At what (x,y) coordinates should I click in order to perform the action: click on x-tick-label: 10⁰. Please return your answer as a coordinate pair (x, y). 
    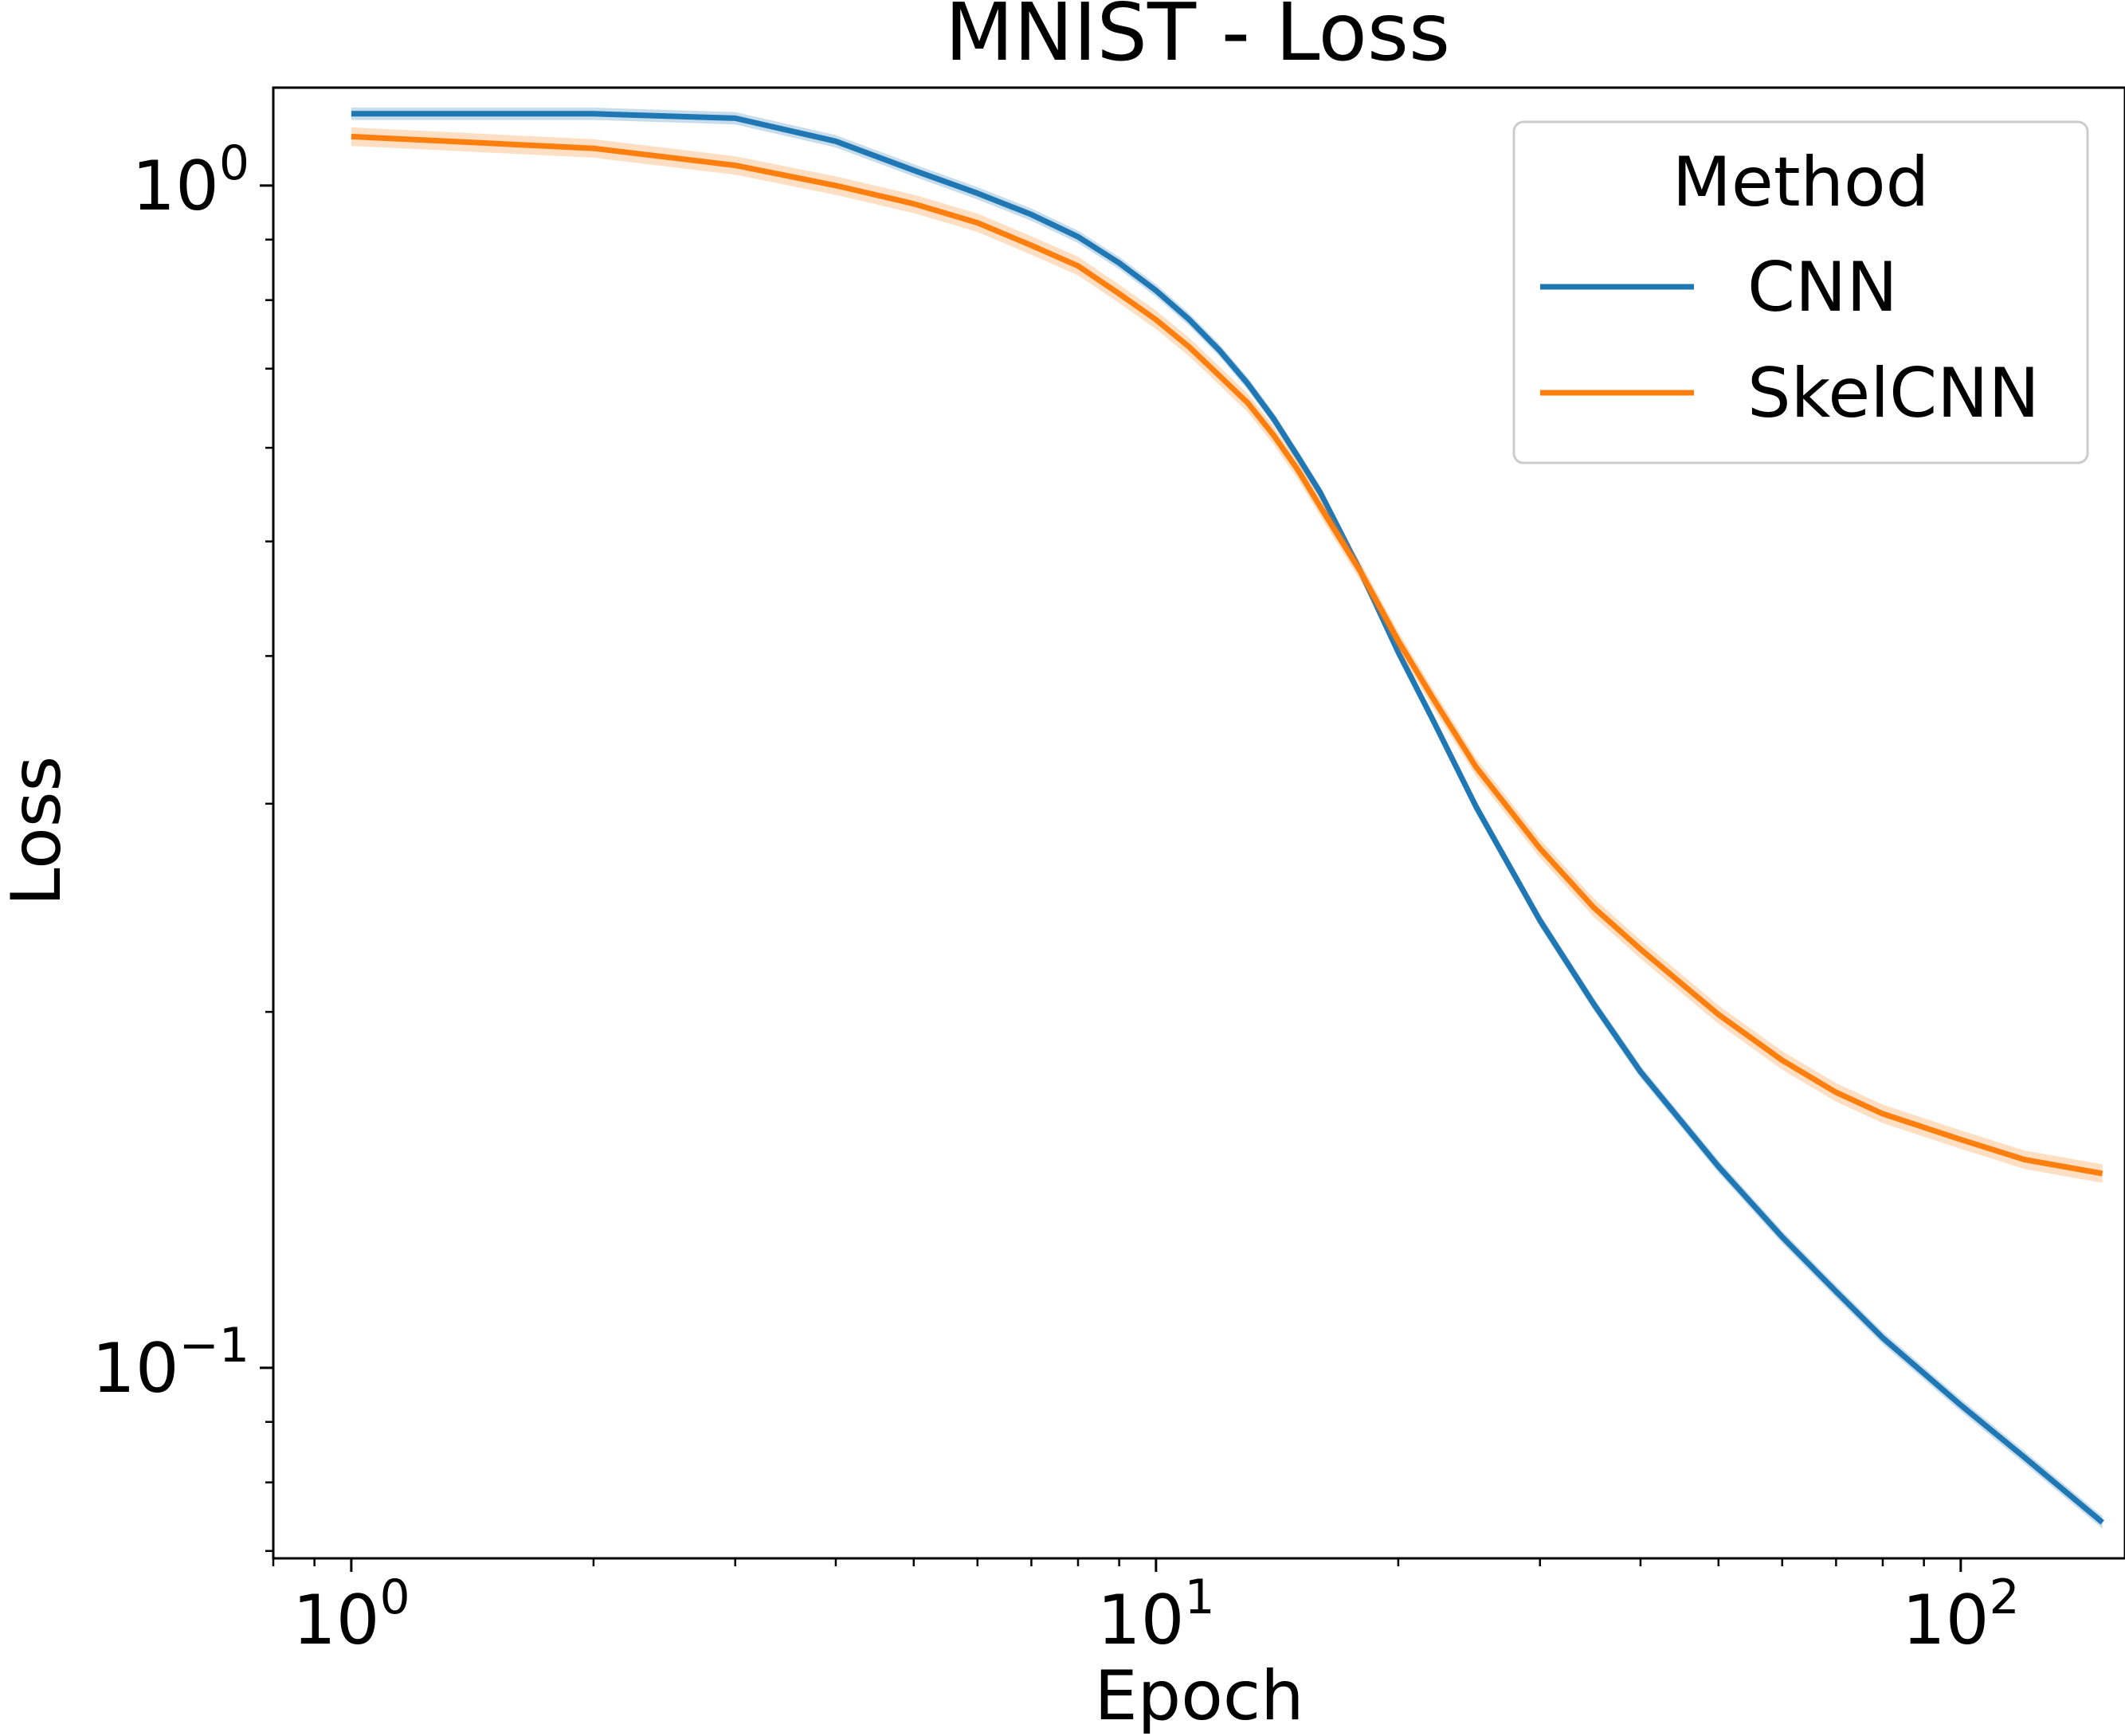
    Looking at the image, I should click on (351, 1614).